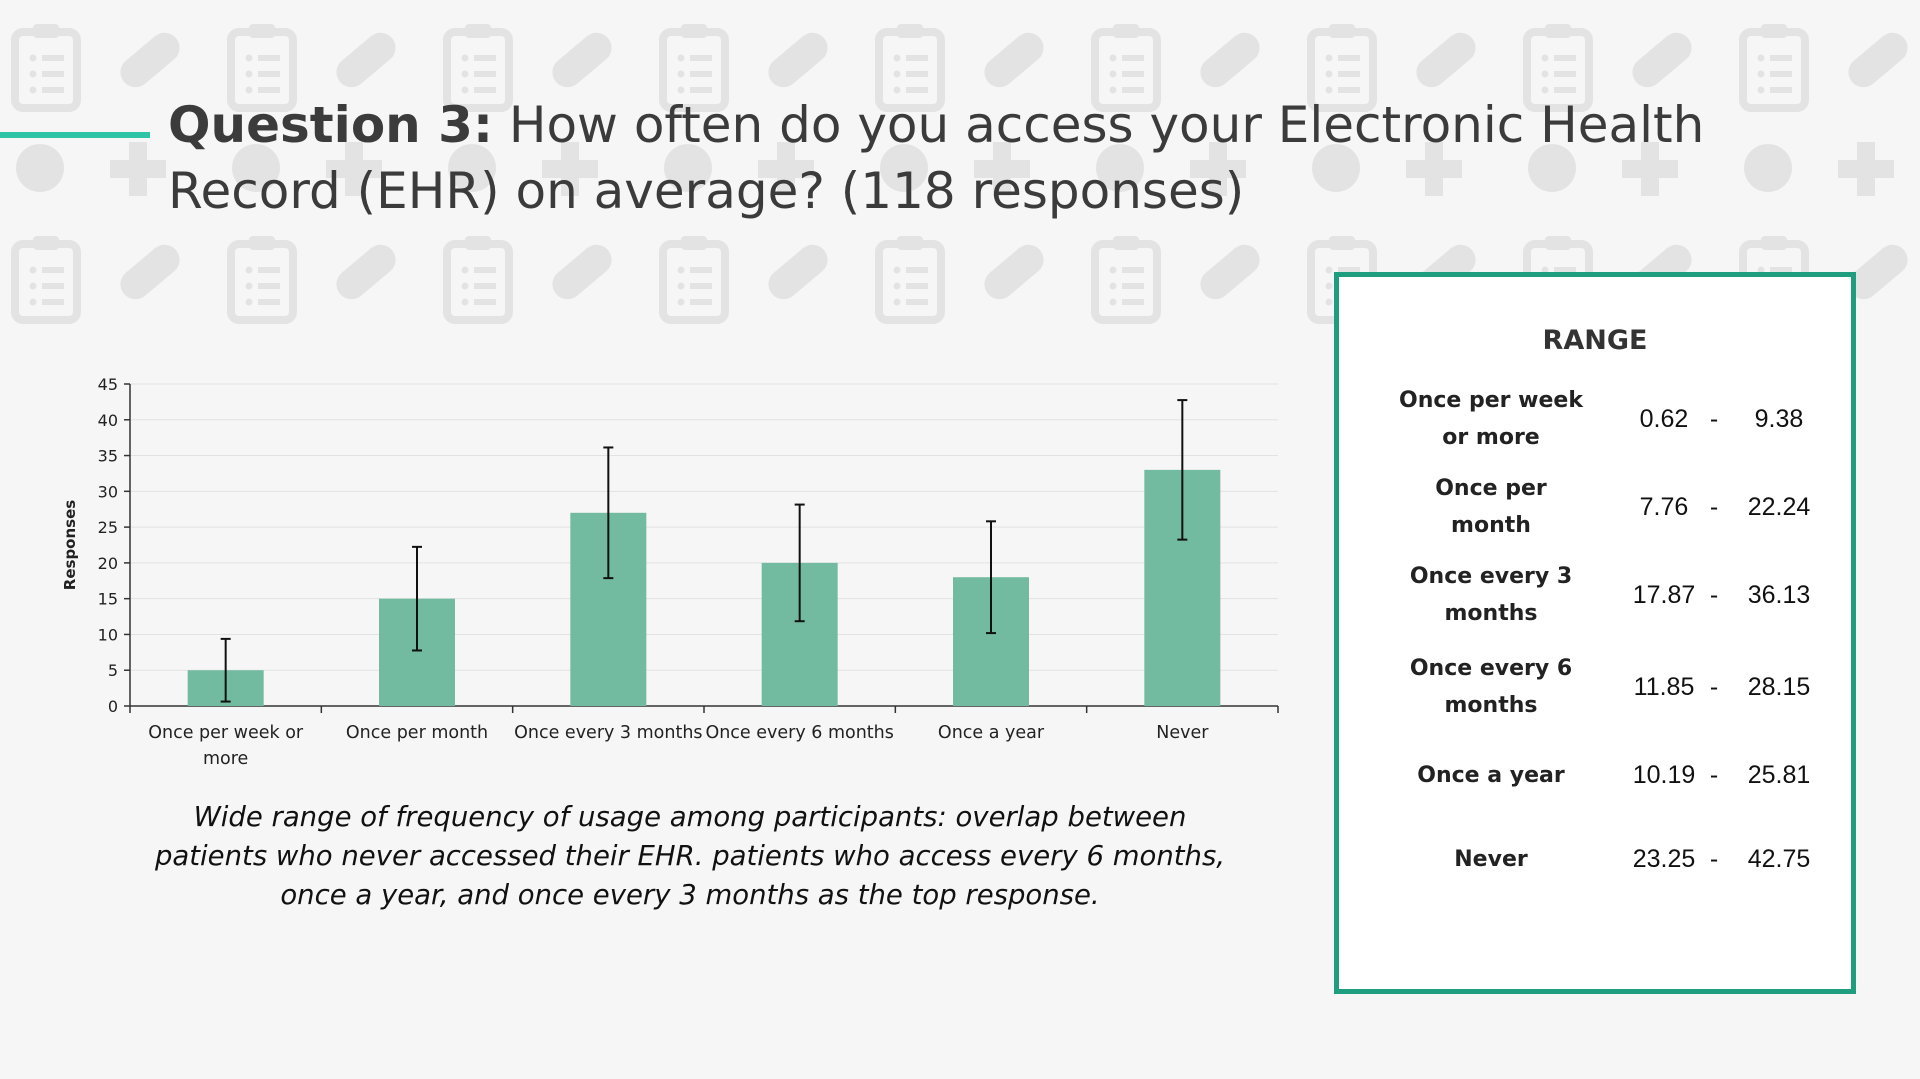 This screenshot has width=1920, height=1079. Describe the element at coordinates (1664, 858) in the screenshot. I see `range-low-value: 23.25` at that location.